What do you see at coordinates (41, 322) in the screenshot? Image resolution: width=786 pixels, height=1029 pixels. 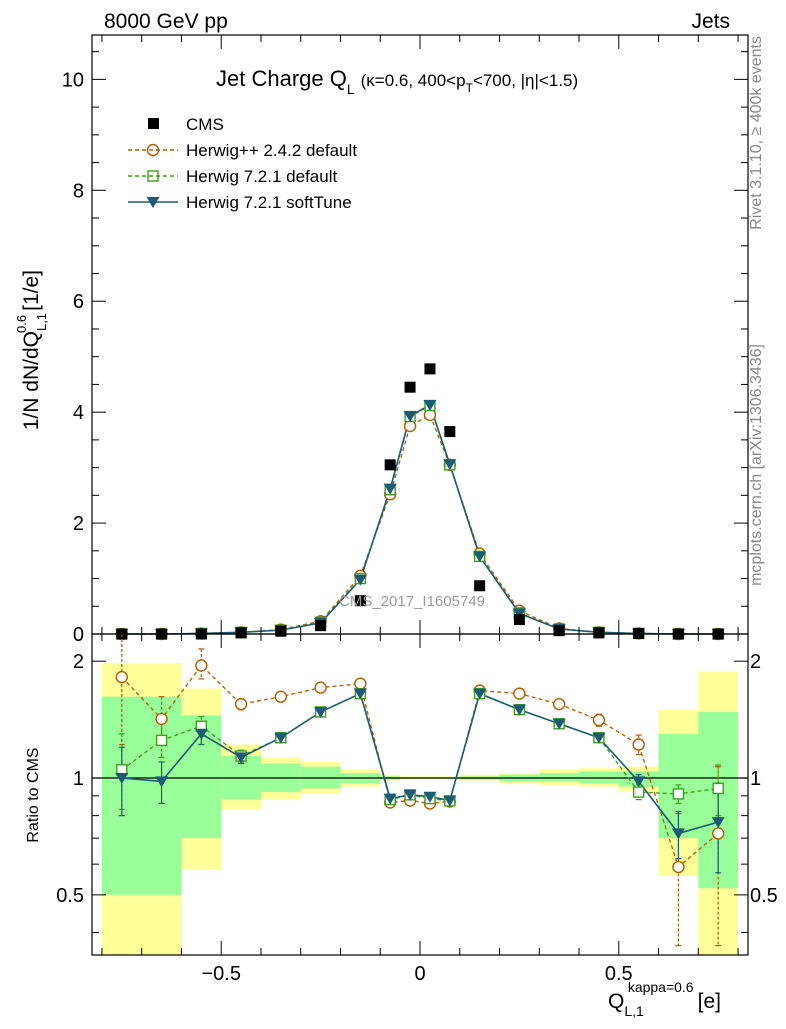 I see `main-y-axis-label-sub: L,1` at bounding box center [41, 322].